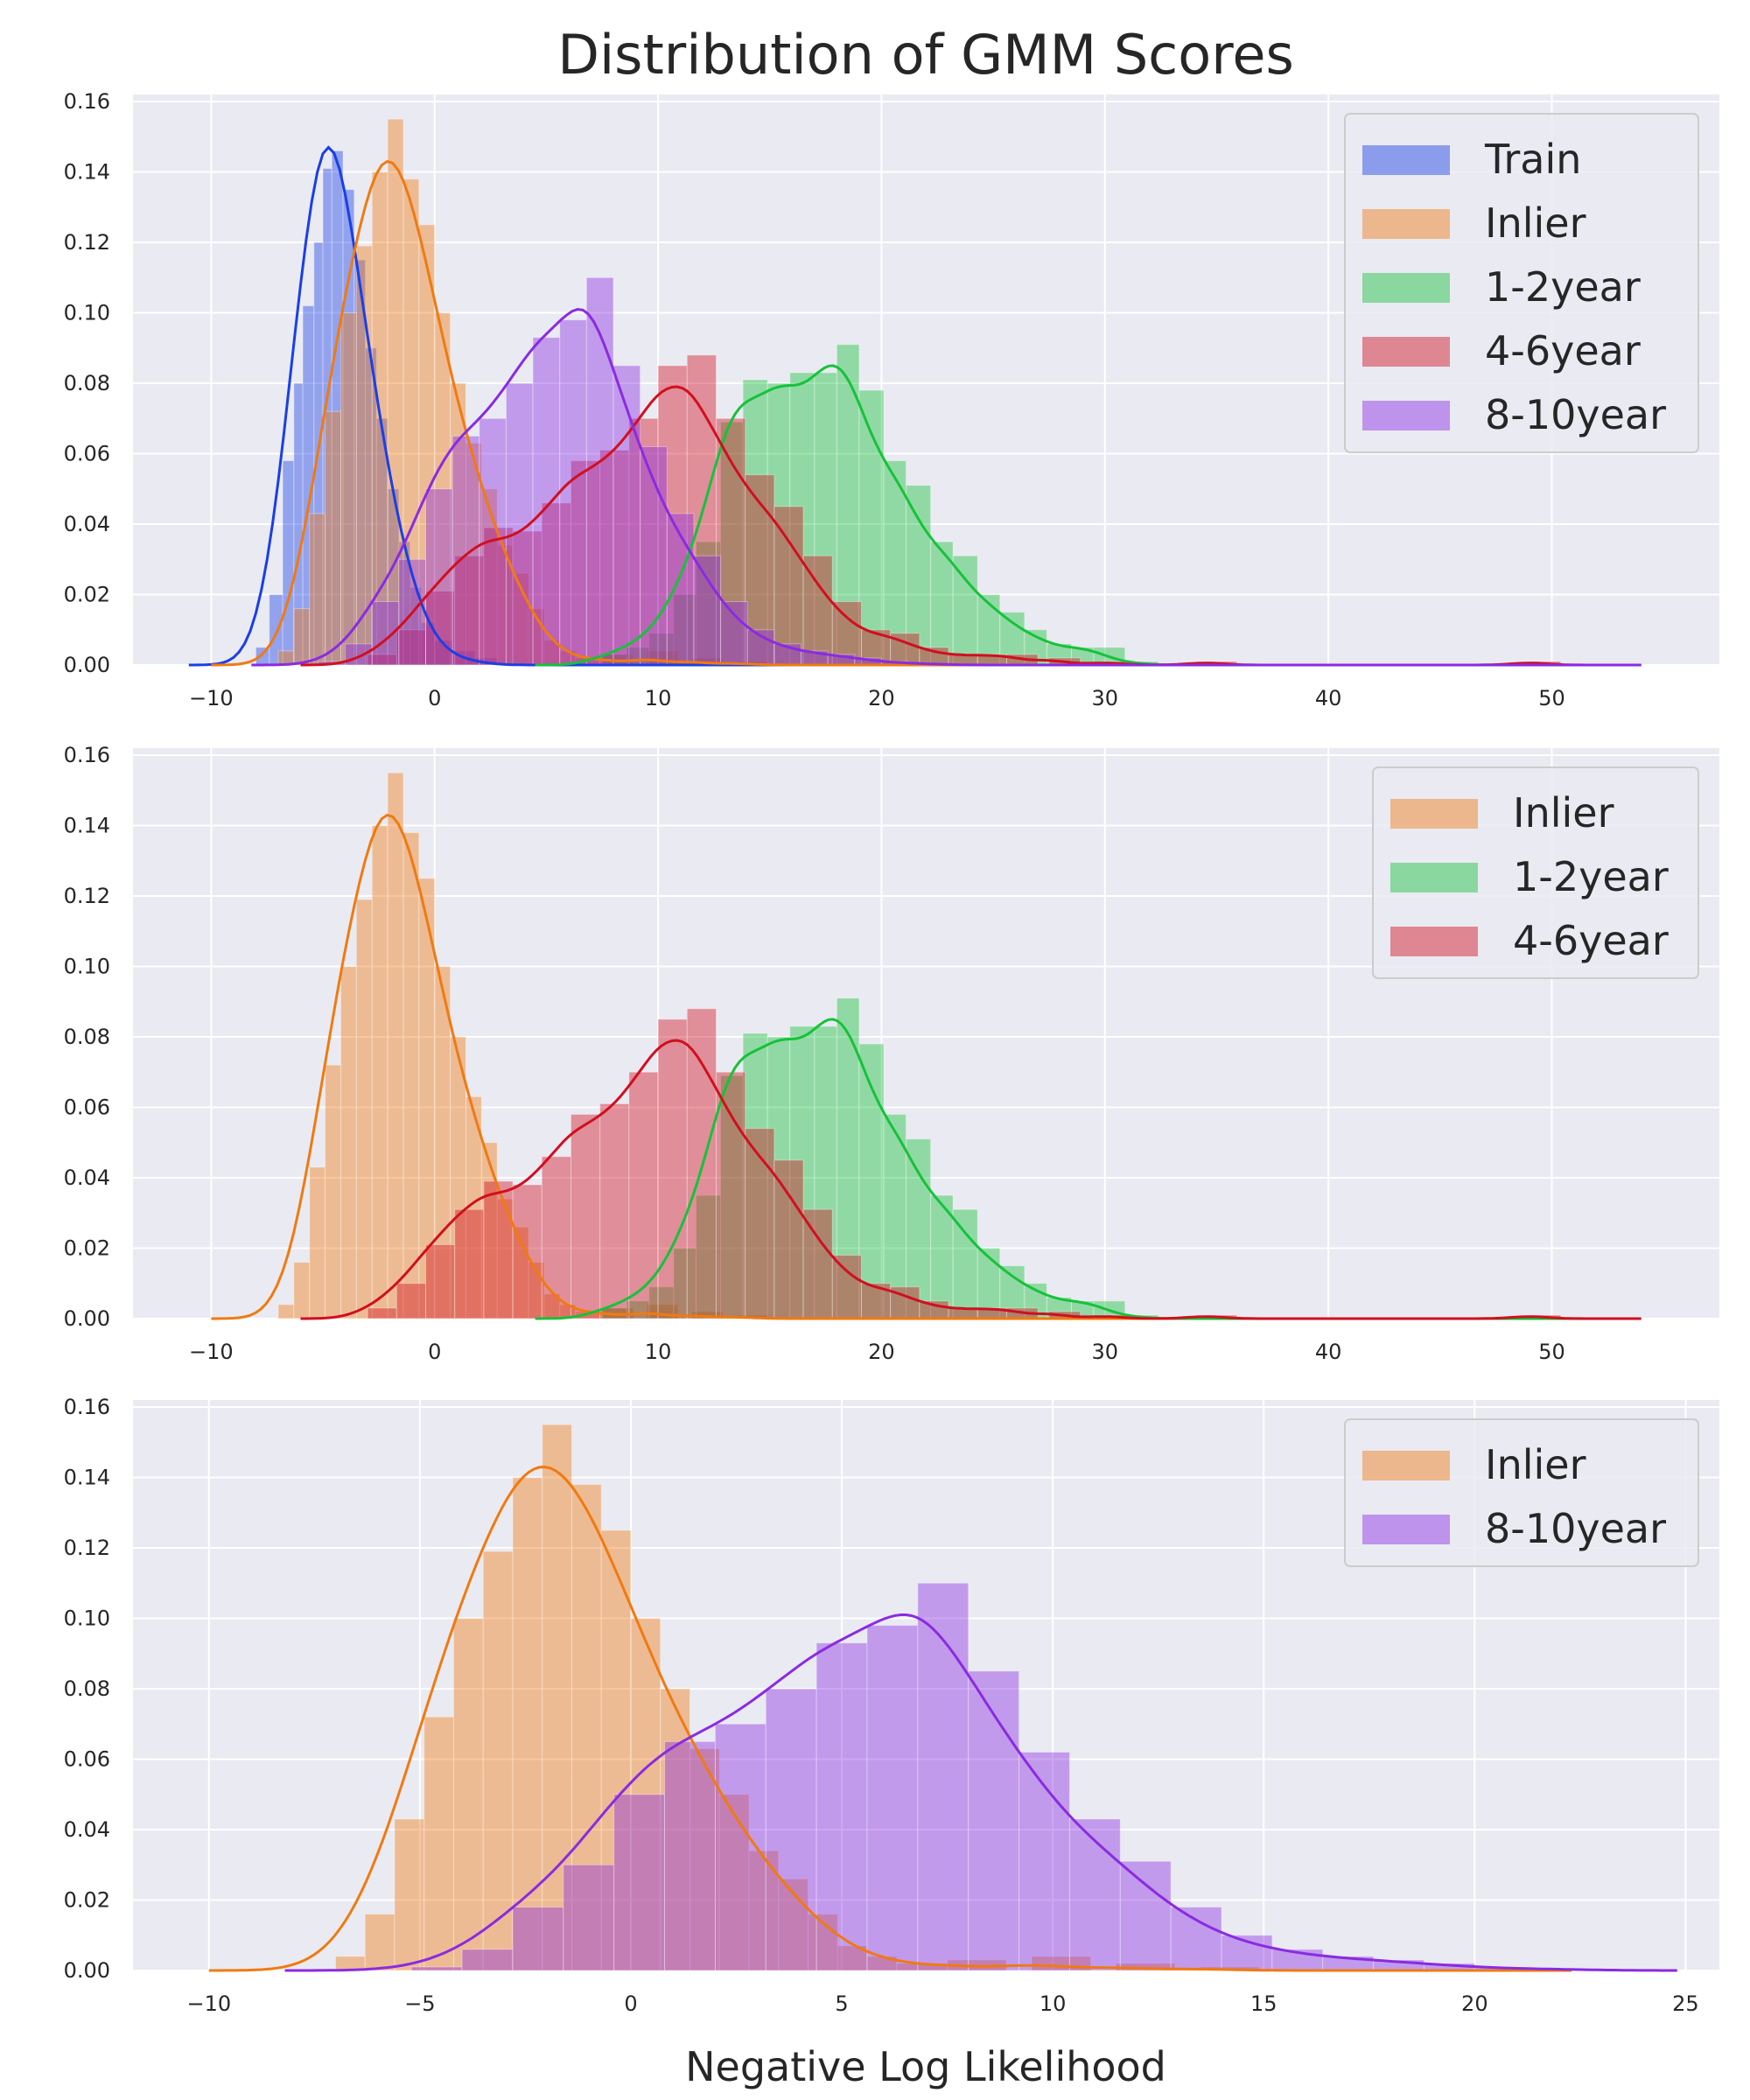  I want to click on legend-label-Inlier: Inlier, so click(1535, 1464).